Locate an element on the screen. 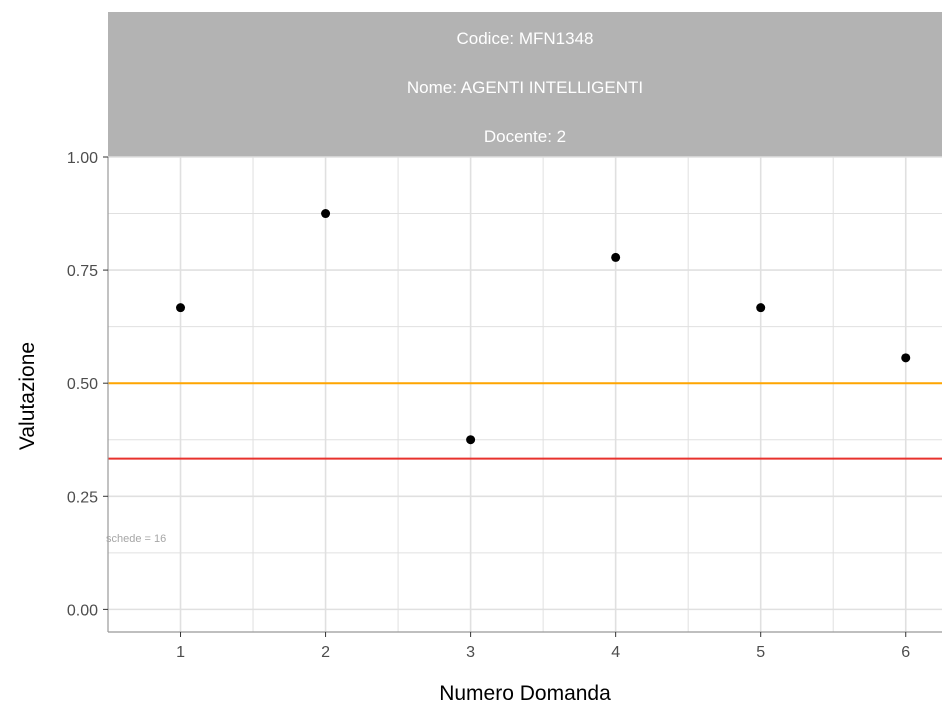 This screenshot has width=942, height=708. reference-lines is located at coordinates (525, 421).